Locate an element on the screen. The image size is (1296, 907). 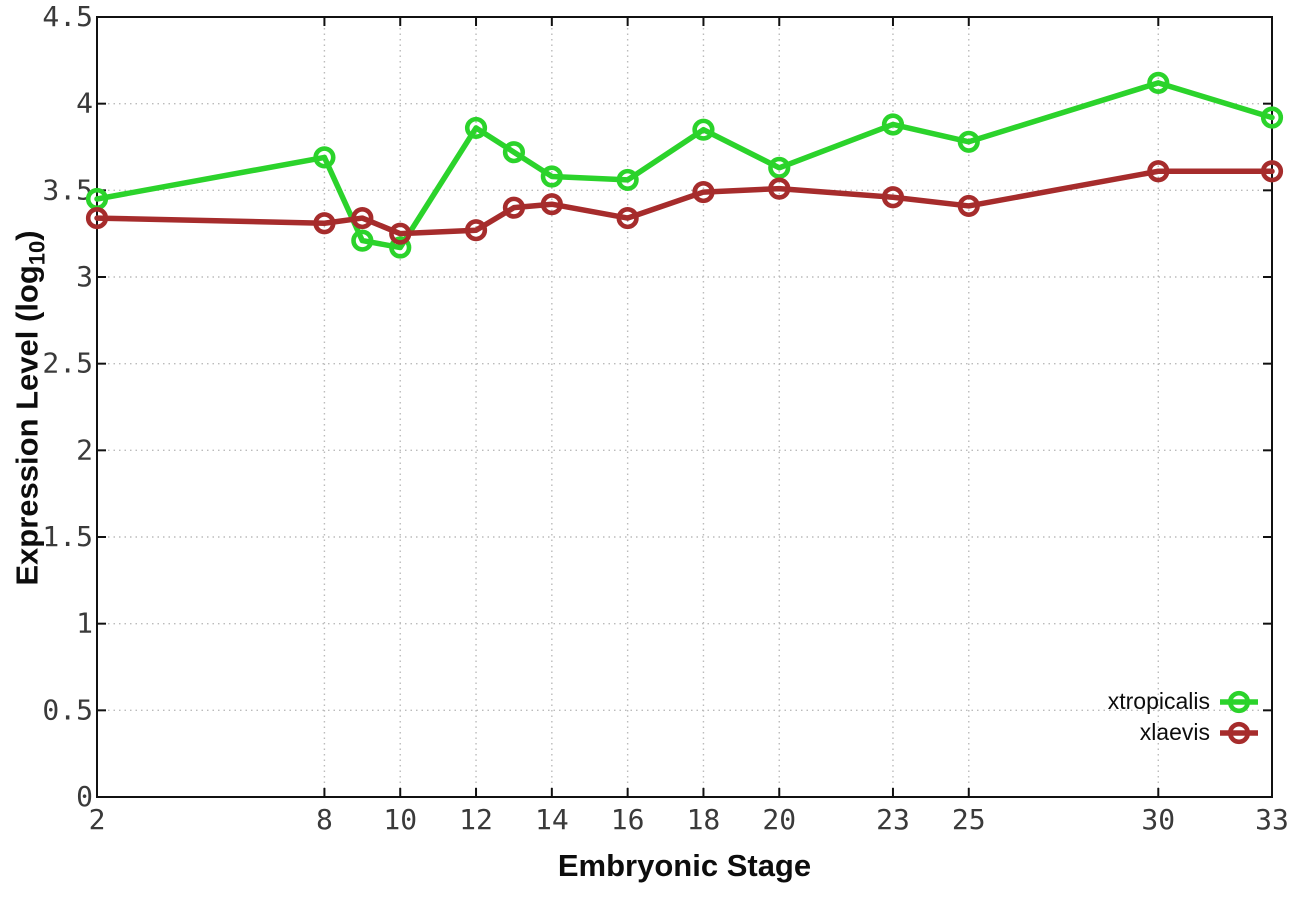
y-tick-label: 0 is located at coordinates (84, 796).